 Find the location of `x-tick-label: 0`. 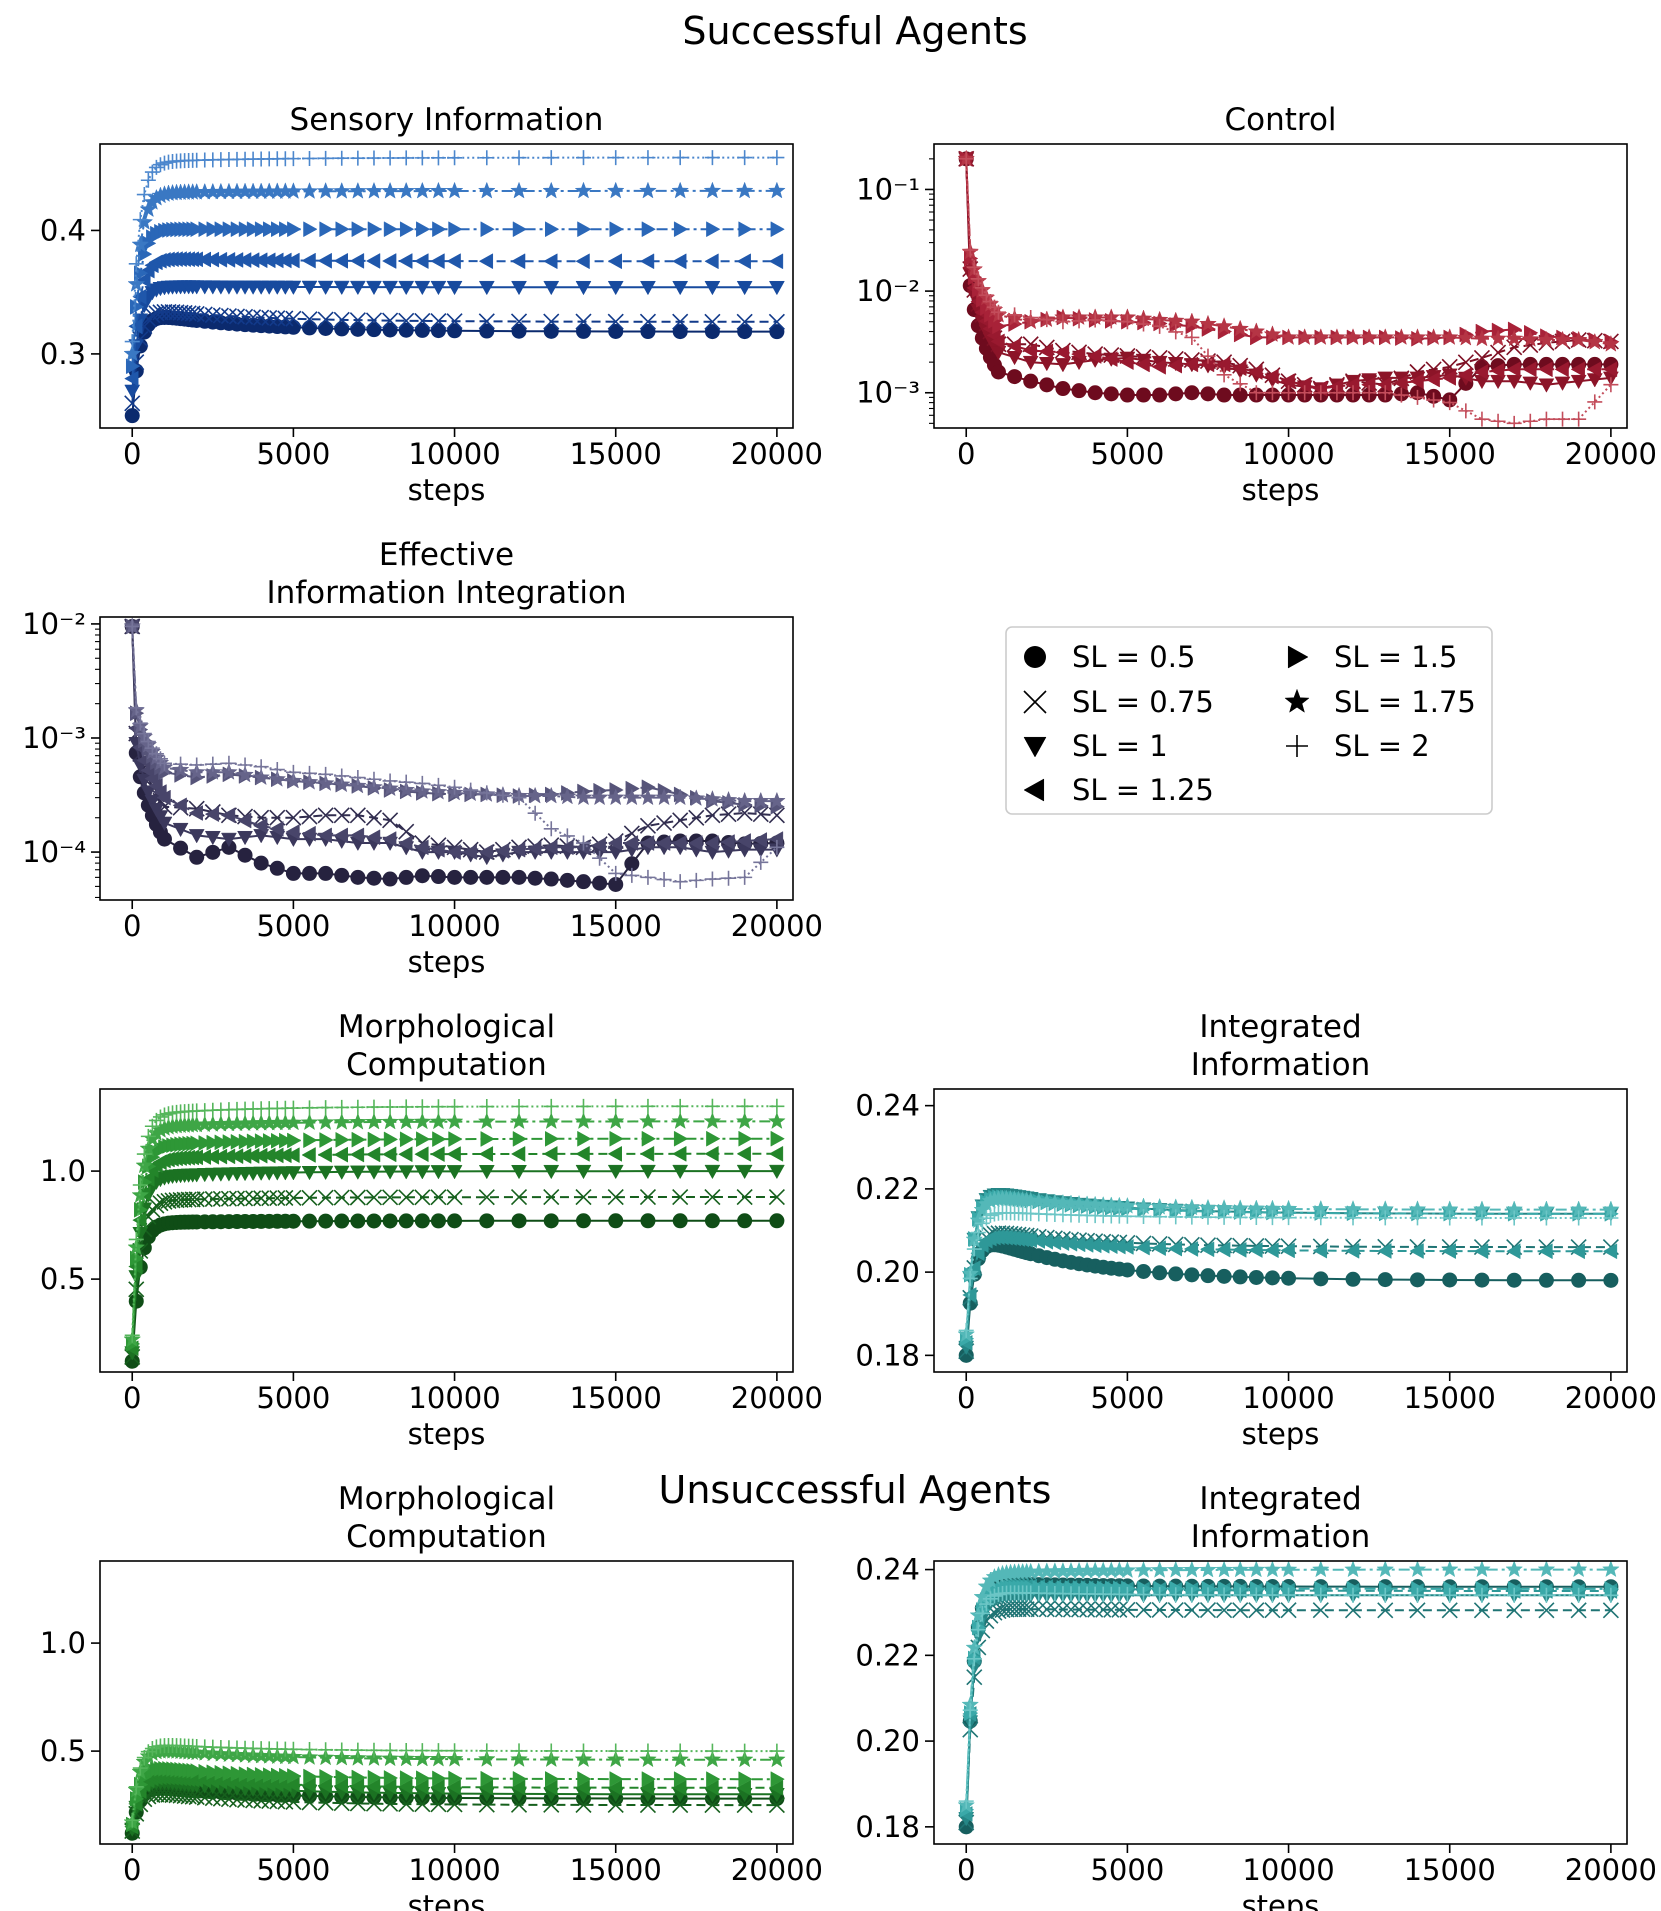

x-tick-label: 0 is located at coordinates (966, 454).